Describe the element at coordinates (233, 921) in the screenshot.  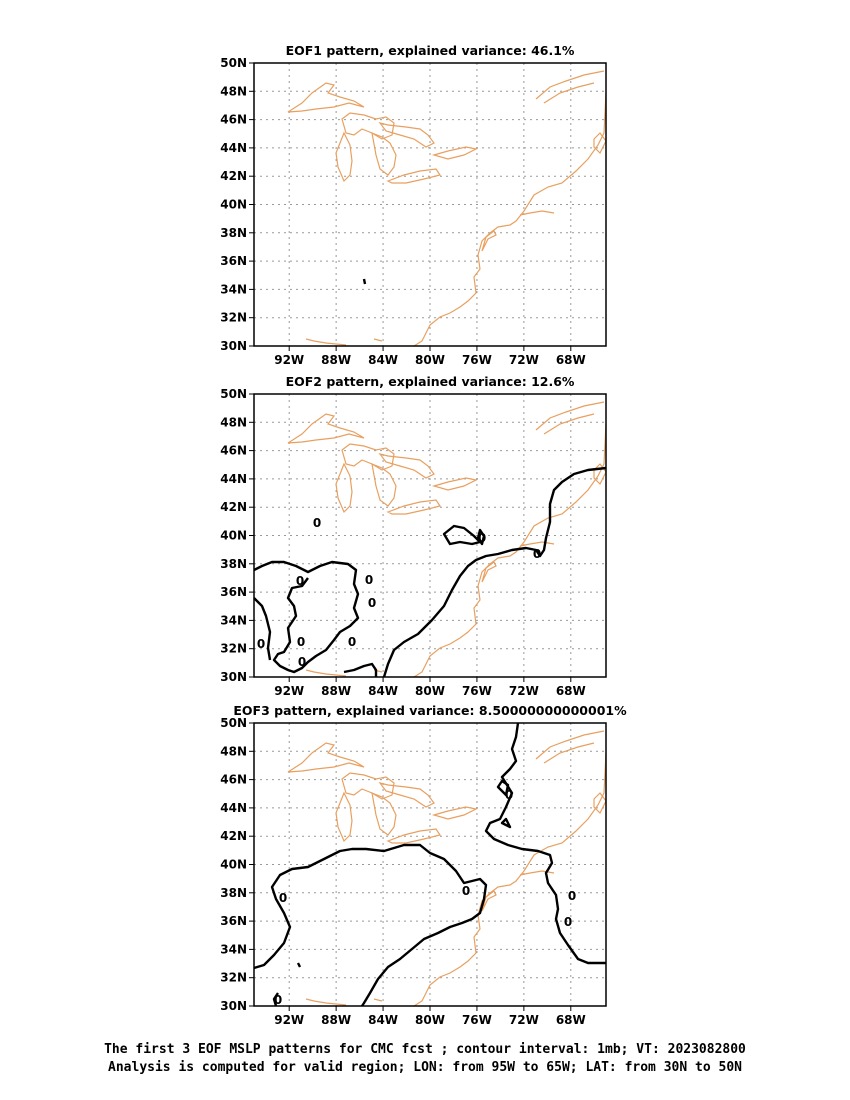
I see `lat-tick-label: 36N` at that location.